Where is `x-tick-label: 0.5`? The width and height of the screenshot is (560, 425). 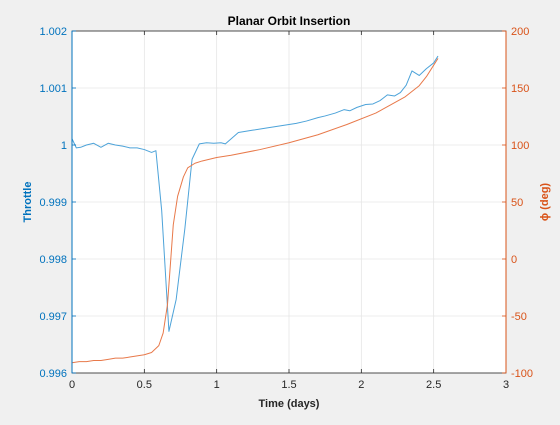 x-tick-label: 0.5 is located at coordinates (144, 385).